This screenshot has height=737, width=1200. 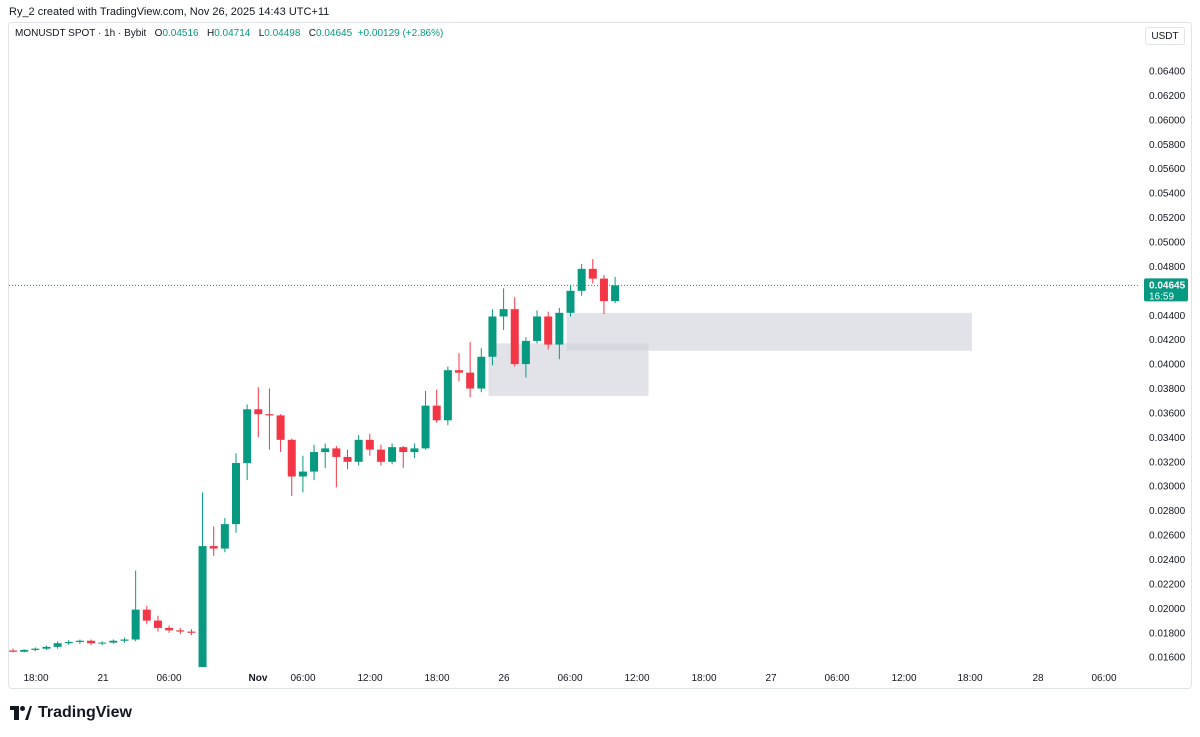 I want to click on open-key: O, so click(x=158, y=33).